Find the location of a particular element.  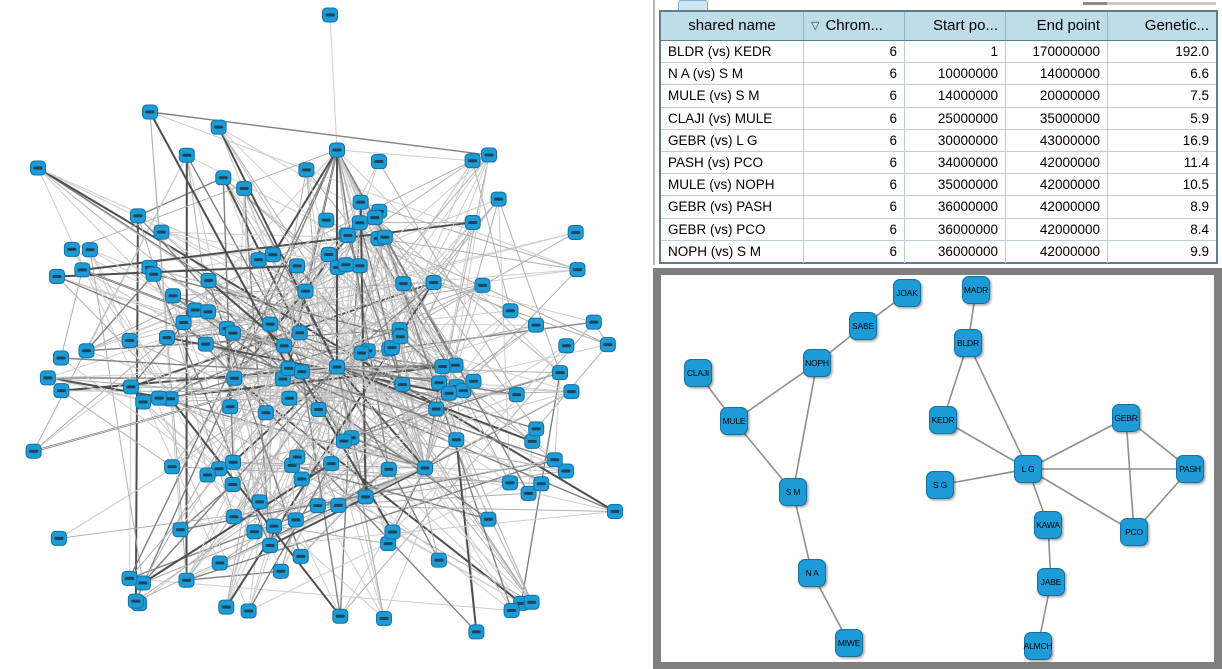

table-cell: 14000000 is located at coordinates (955, 96).